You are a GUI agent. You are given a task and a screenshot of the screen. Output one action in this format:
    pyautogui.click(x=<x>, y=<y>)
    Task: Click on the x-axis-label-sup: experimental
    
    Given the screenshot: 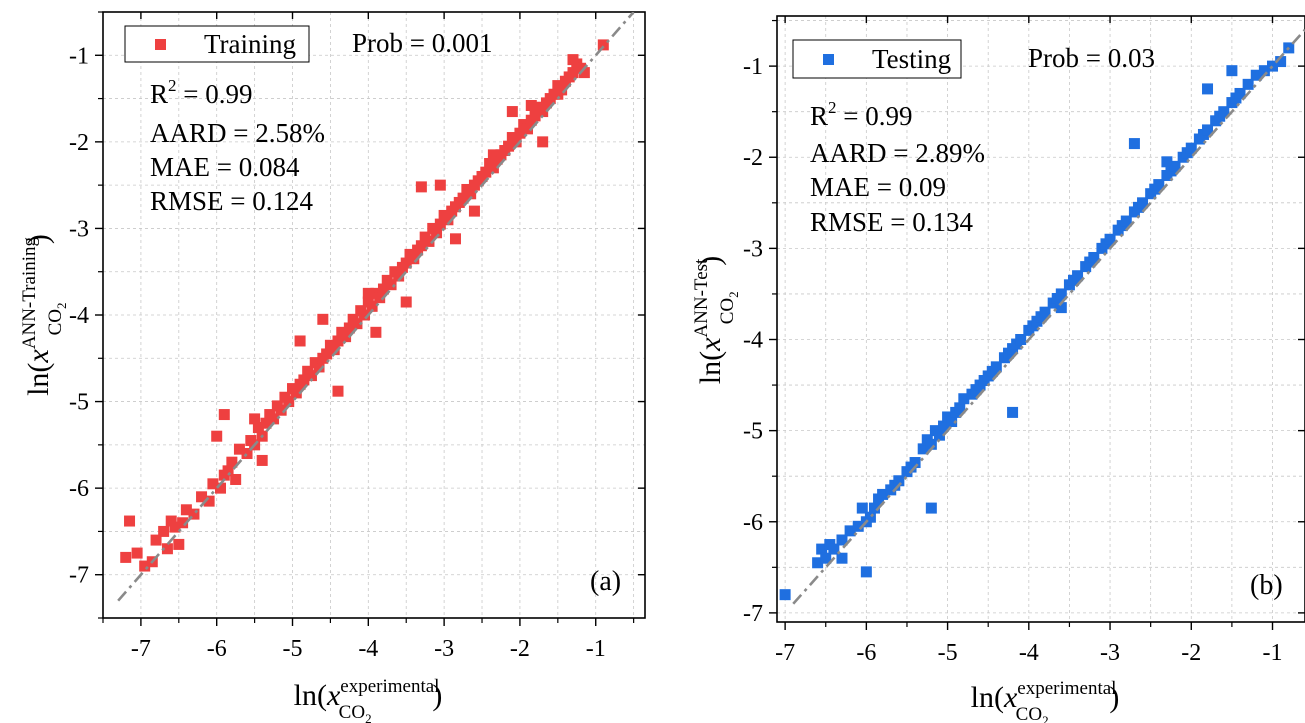 What is the action you would take?
    pyautogui.click(x=389, y=686)
    